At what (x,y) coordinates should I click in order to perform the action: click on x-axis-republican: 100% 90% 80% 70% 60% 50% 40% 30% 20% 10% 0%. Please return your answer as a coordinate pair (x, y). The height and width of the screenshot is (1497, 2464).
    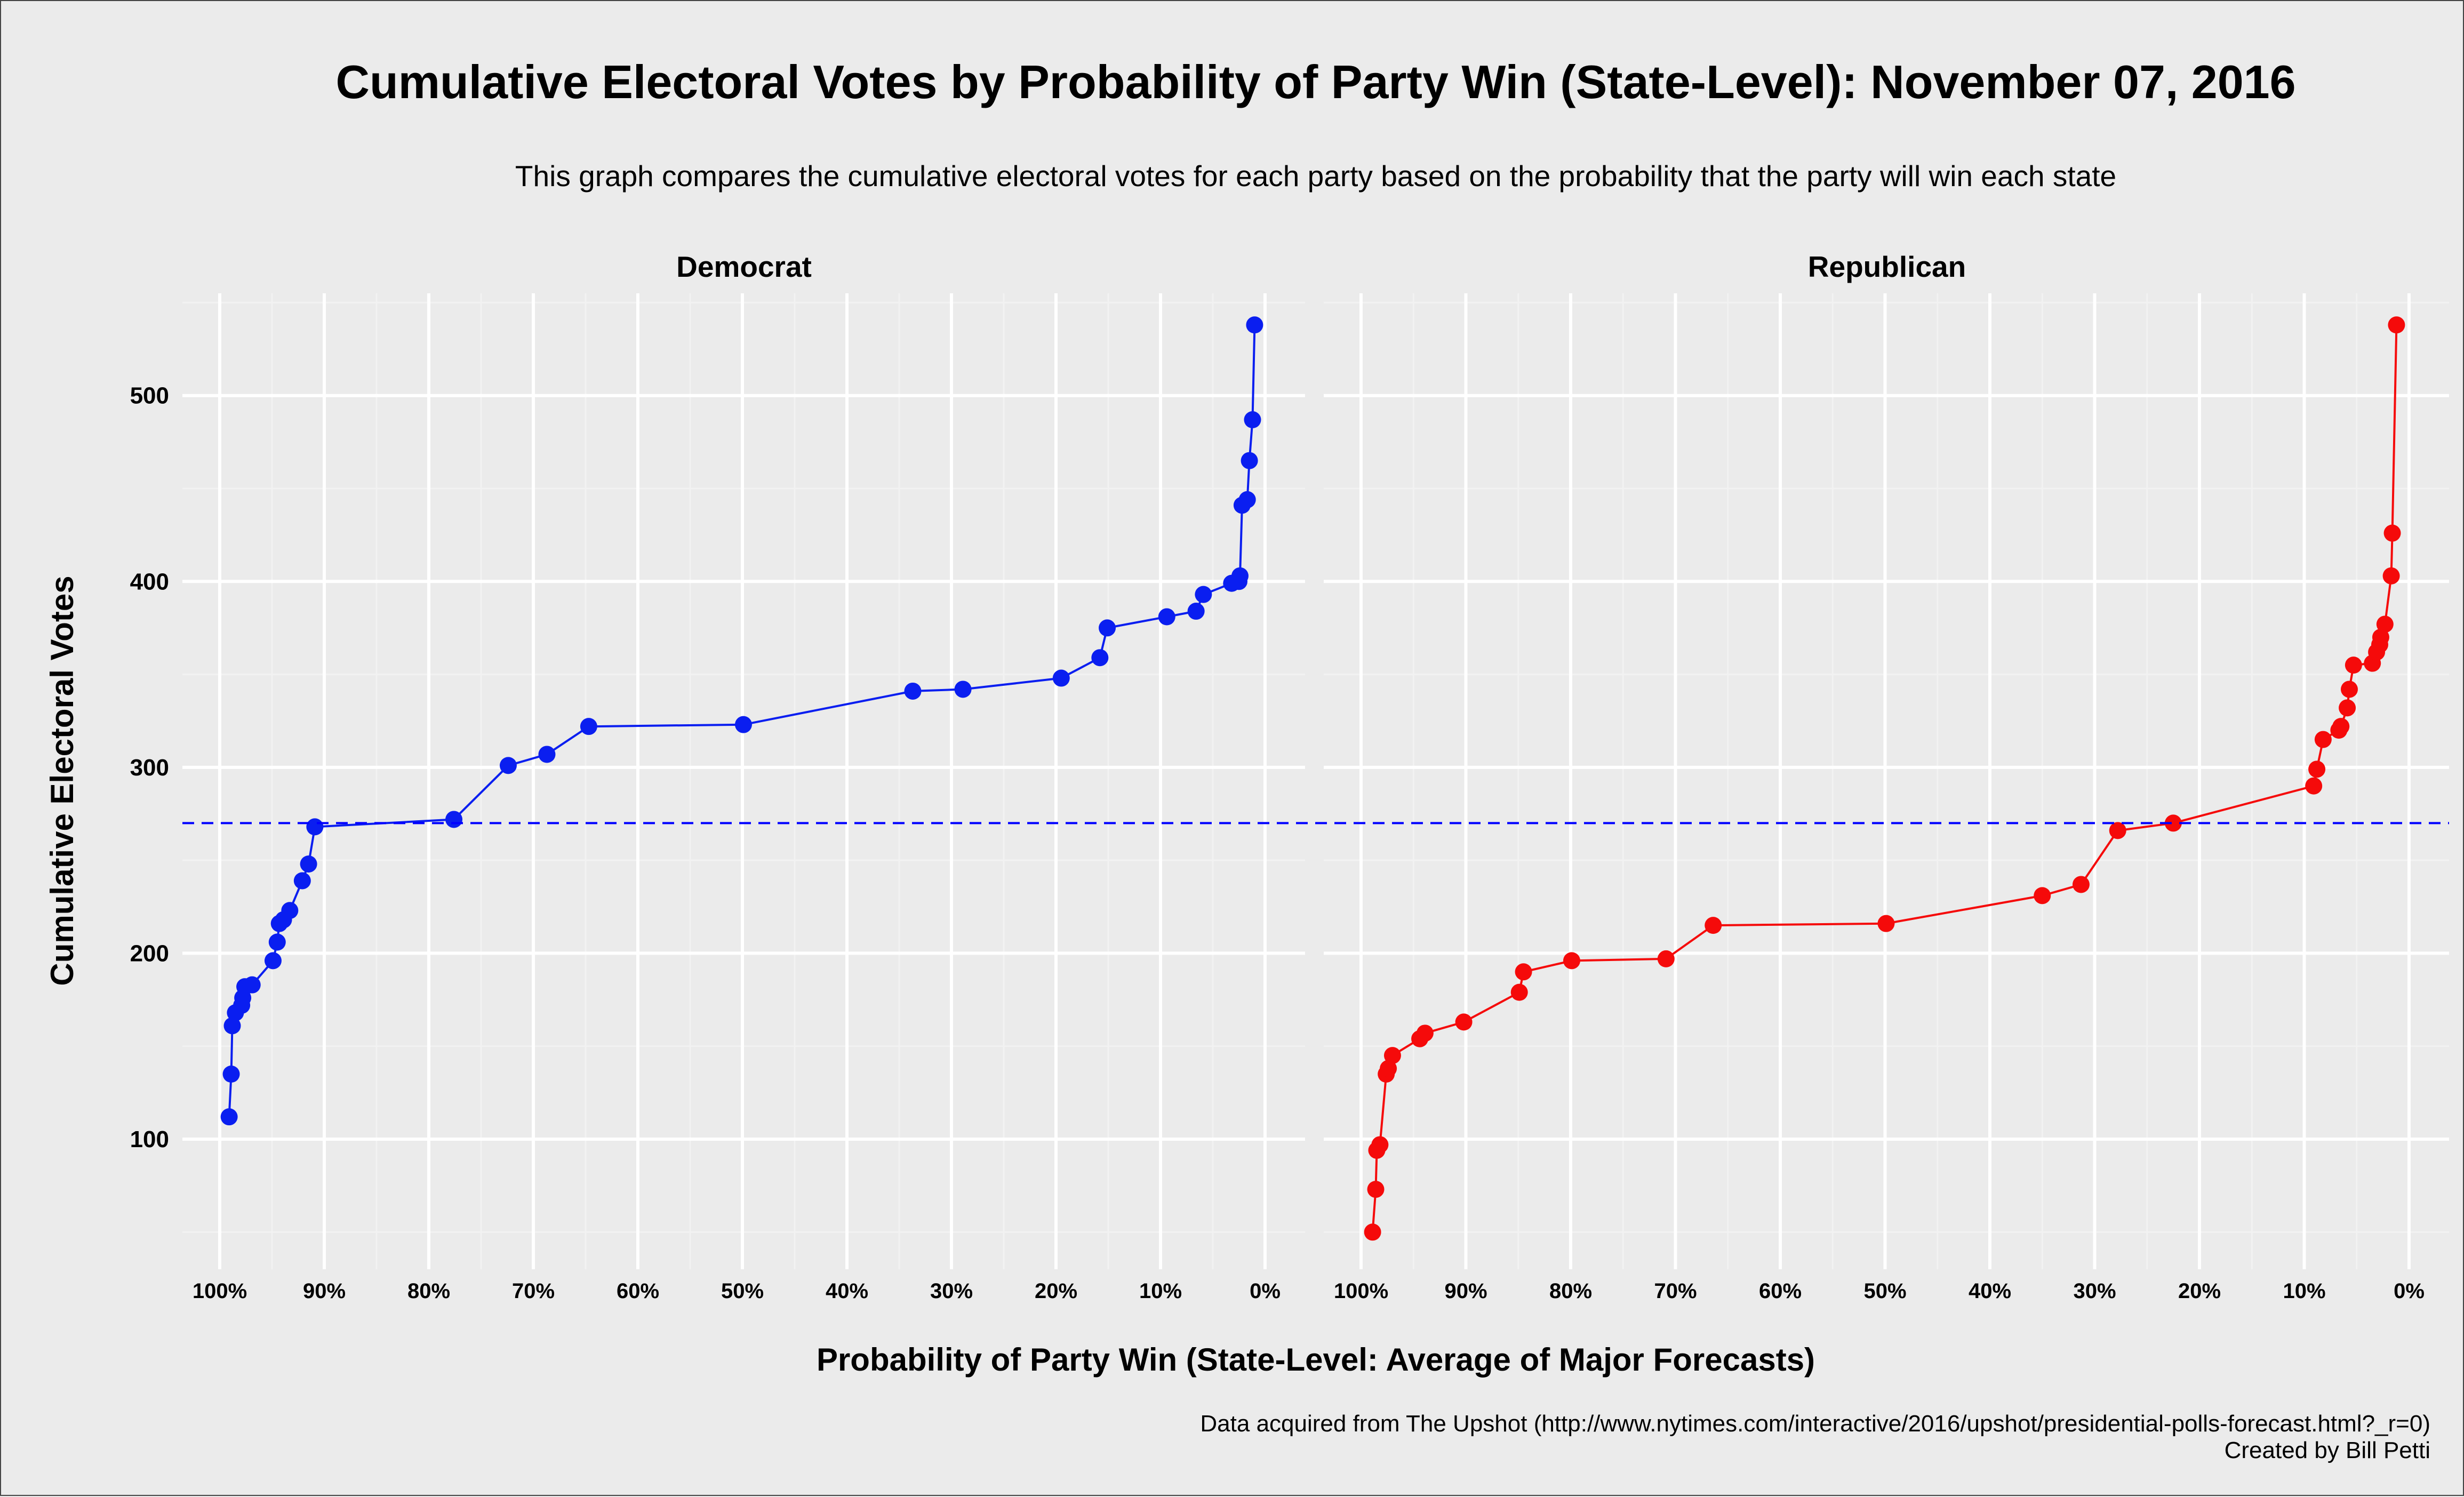
    Looking at the image, I should click on (1879, 1291).